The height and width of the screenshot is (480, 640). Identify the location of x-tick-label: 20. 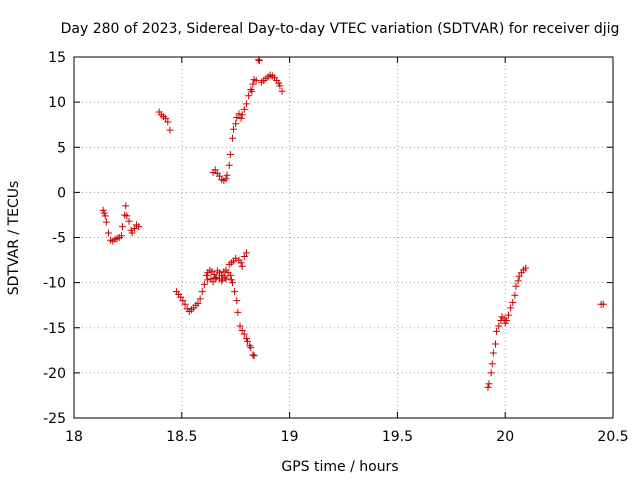
(505, 437).